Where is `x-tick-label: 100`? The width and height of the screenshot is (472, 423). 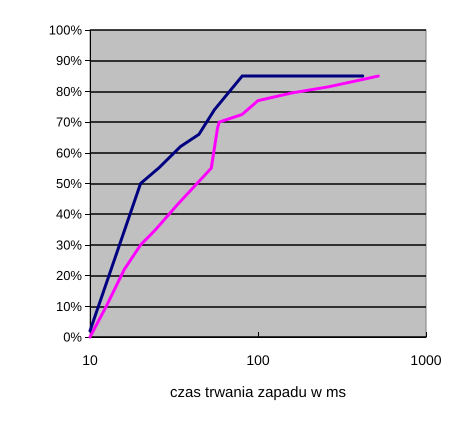
x-tick-label: 100 is located at coordinates (258, 360).